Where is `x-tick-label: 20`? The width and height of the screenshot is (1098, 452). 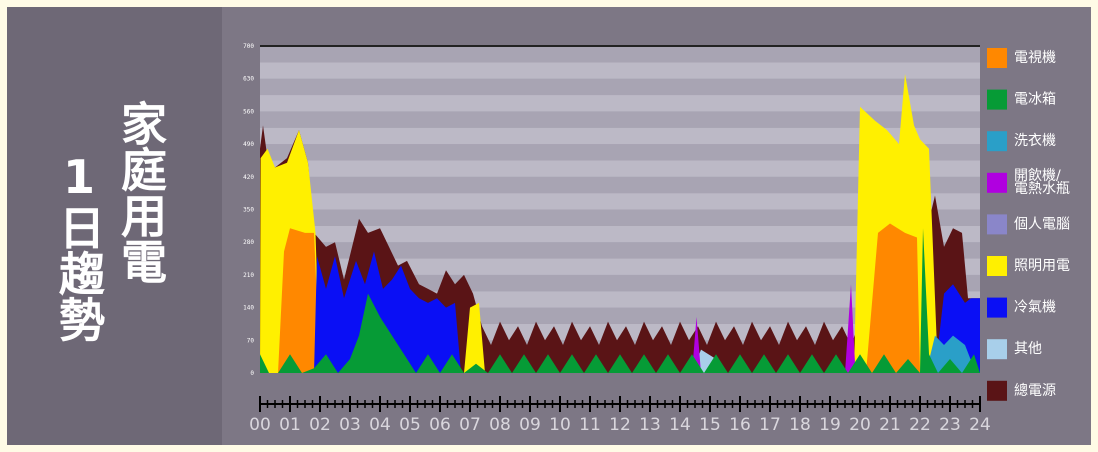
x-tick-label: 20 is located at coordinates (860, 425).